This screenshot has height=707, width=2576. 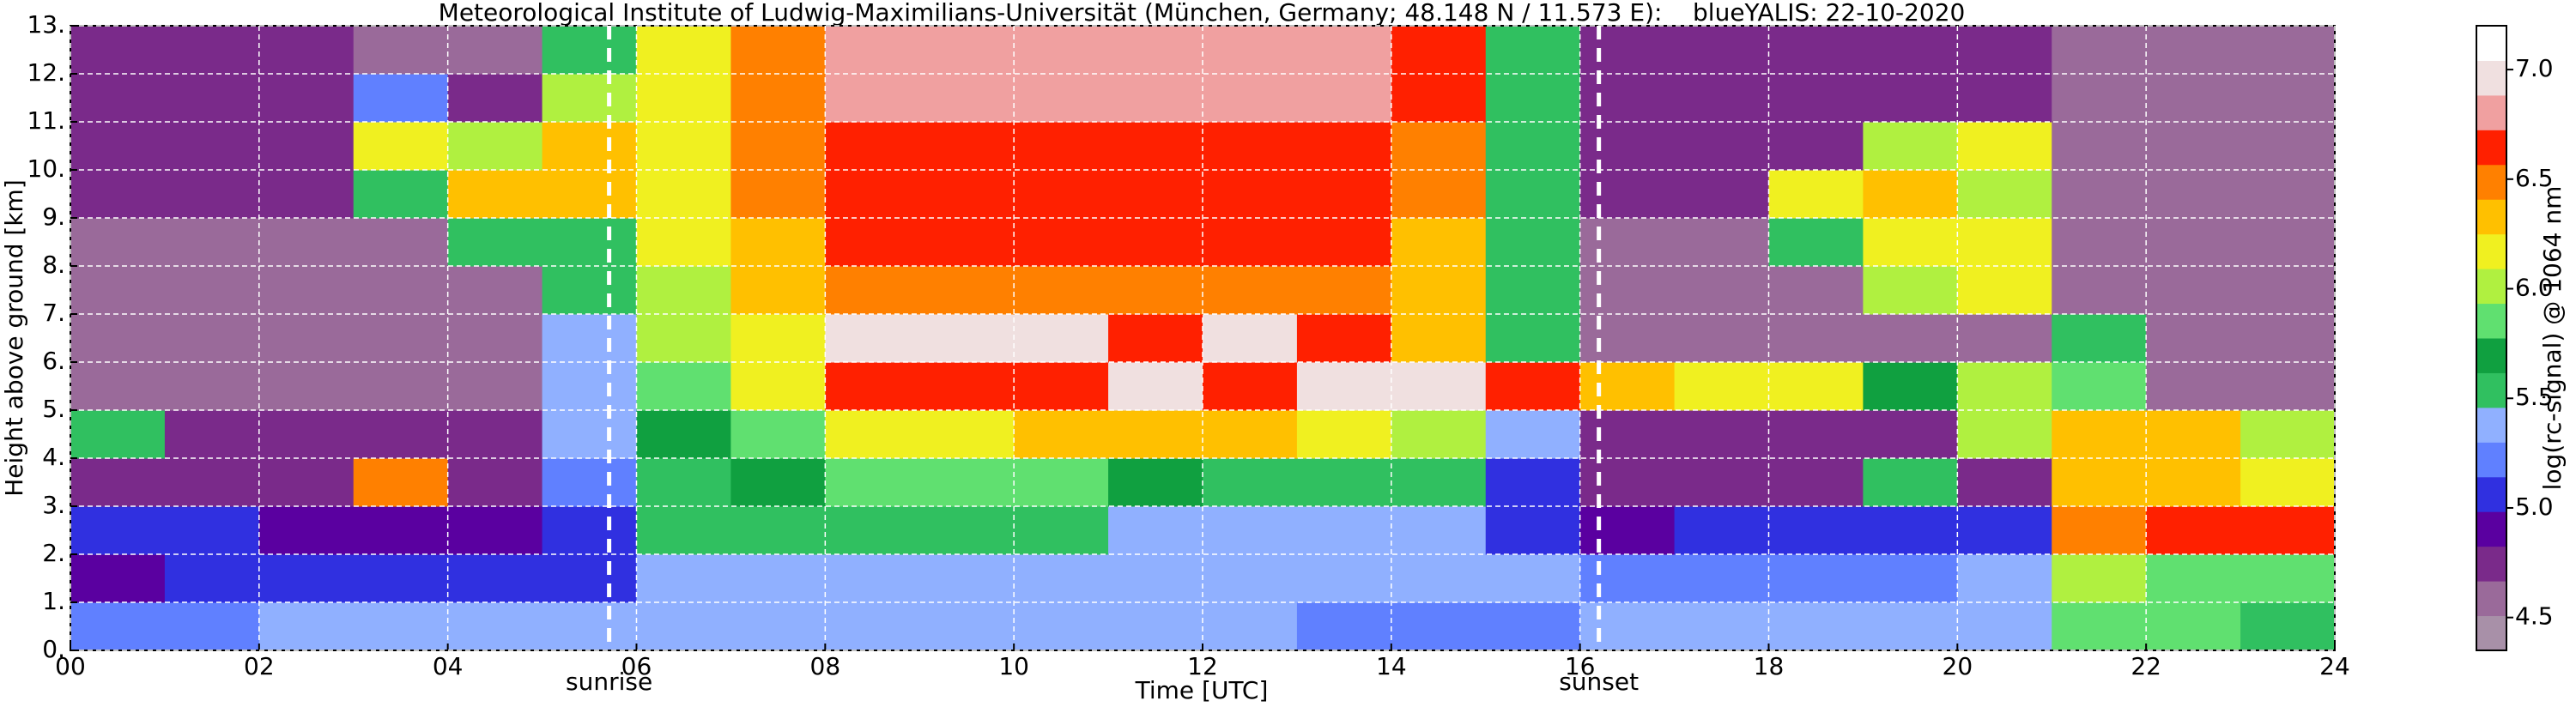 What do you see at coordinates (1769, 666) in the screenshot?
I see `x-tick-label: 18` at bounding box center [1769, 666].